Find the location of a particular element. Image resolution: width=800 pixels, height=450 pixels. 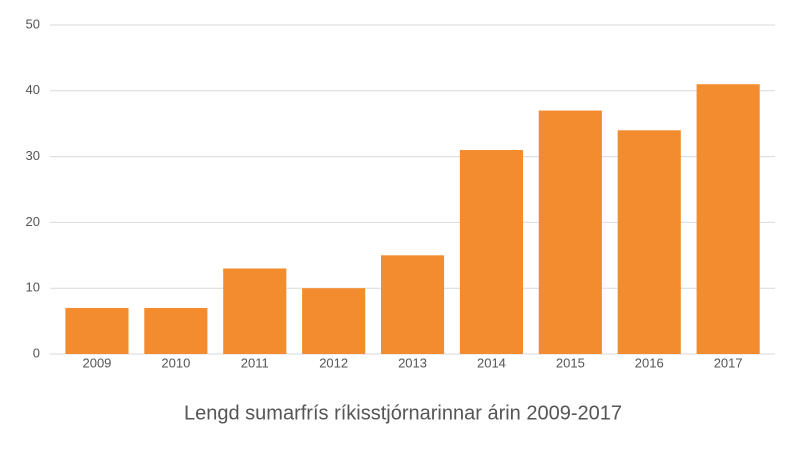

x-tick-label: 2010 is located at coordinates (175, 362).